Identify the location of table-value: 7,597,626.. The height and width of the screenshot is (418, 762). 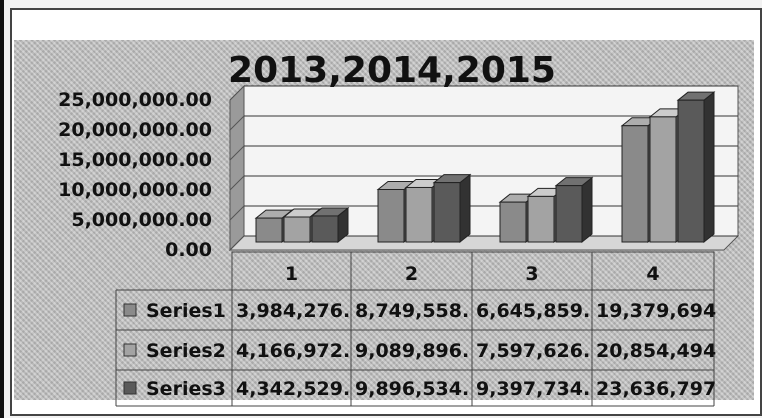
(533, 351).